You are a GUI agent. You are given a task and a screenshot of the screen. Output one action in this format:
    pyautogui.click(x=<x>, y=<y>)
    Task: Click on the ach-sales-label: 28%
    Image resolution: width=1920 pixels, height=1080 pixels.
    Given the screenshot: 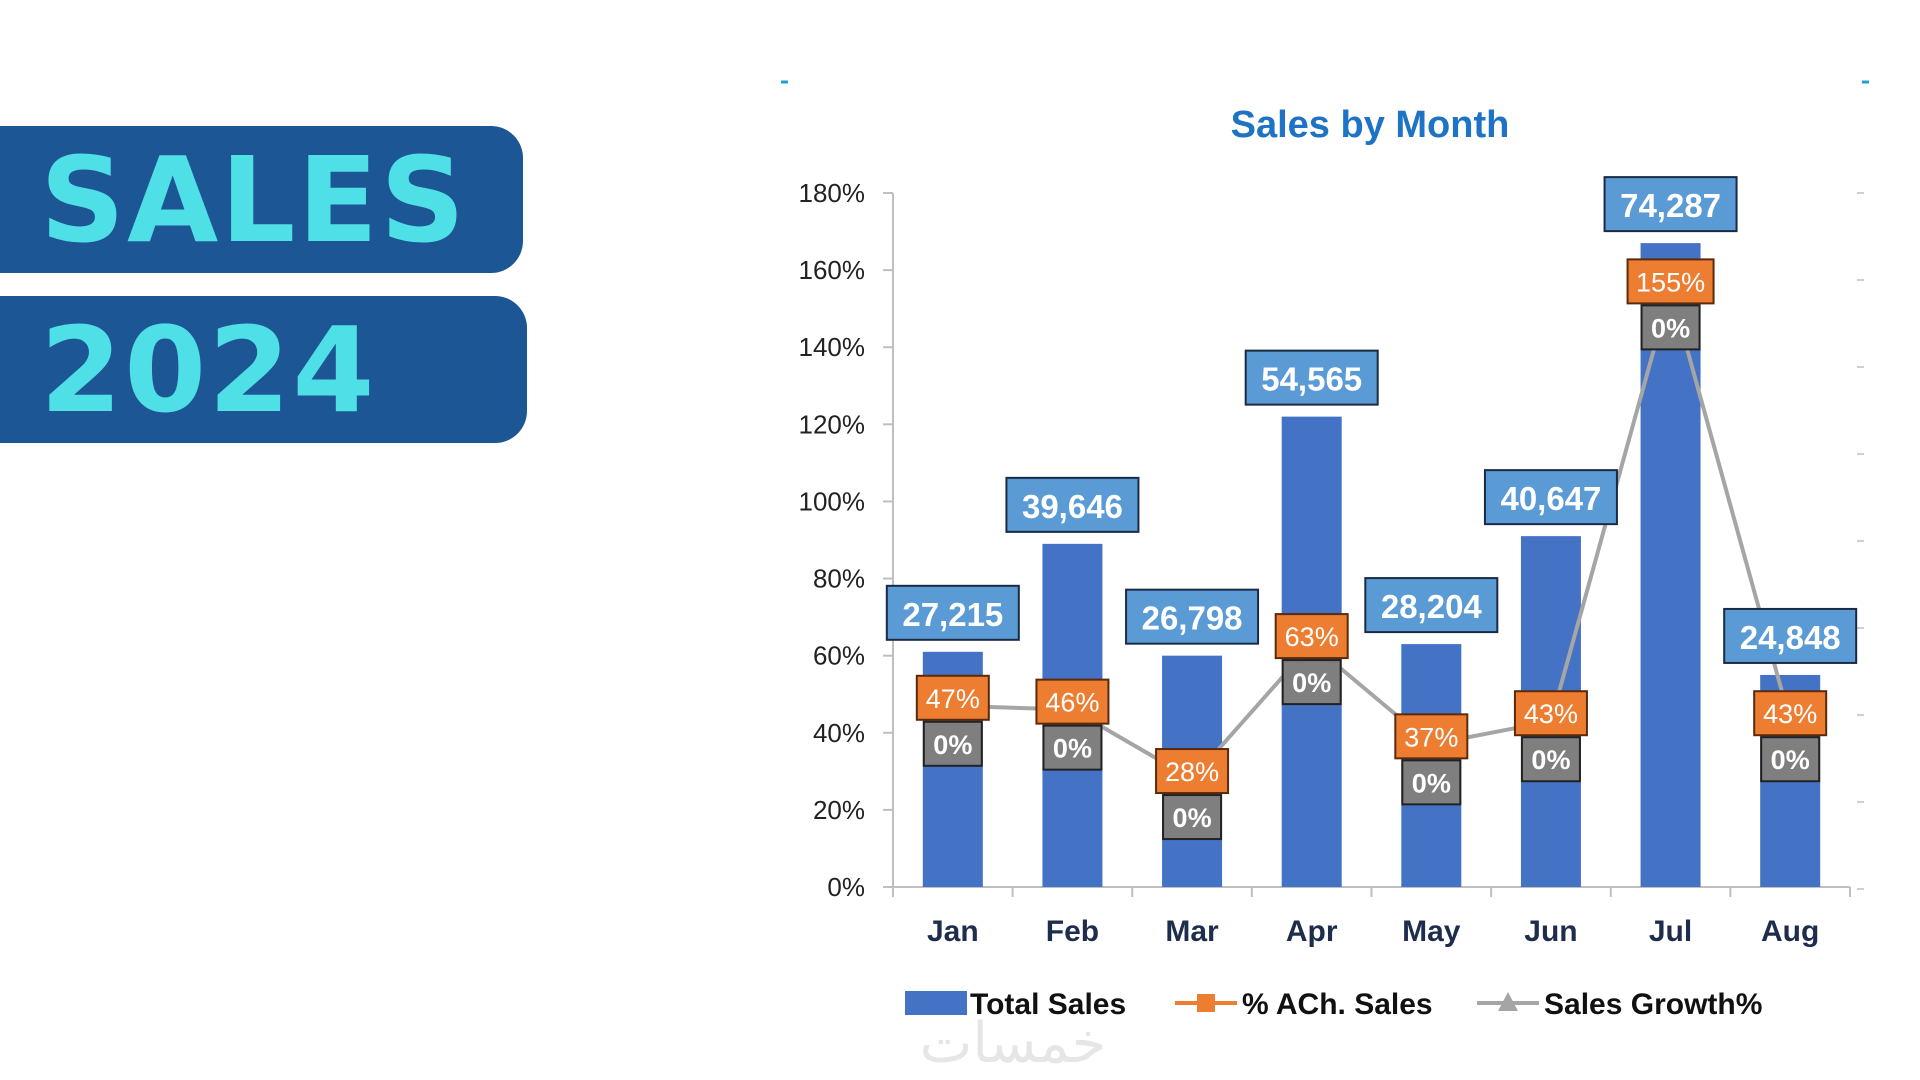 What is the action you would take?
    pyautogui.click(x=1192, y=772)
    